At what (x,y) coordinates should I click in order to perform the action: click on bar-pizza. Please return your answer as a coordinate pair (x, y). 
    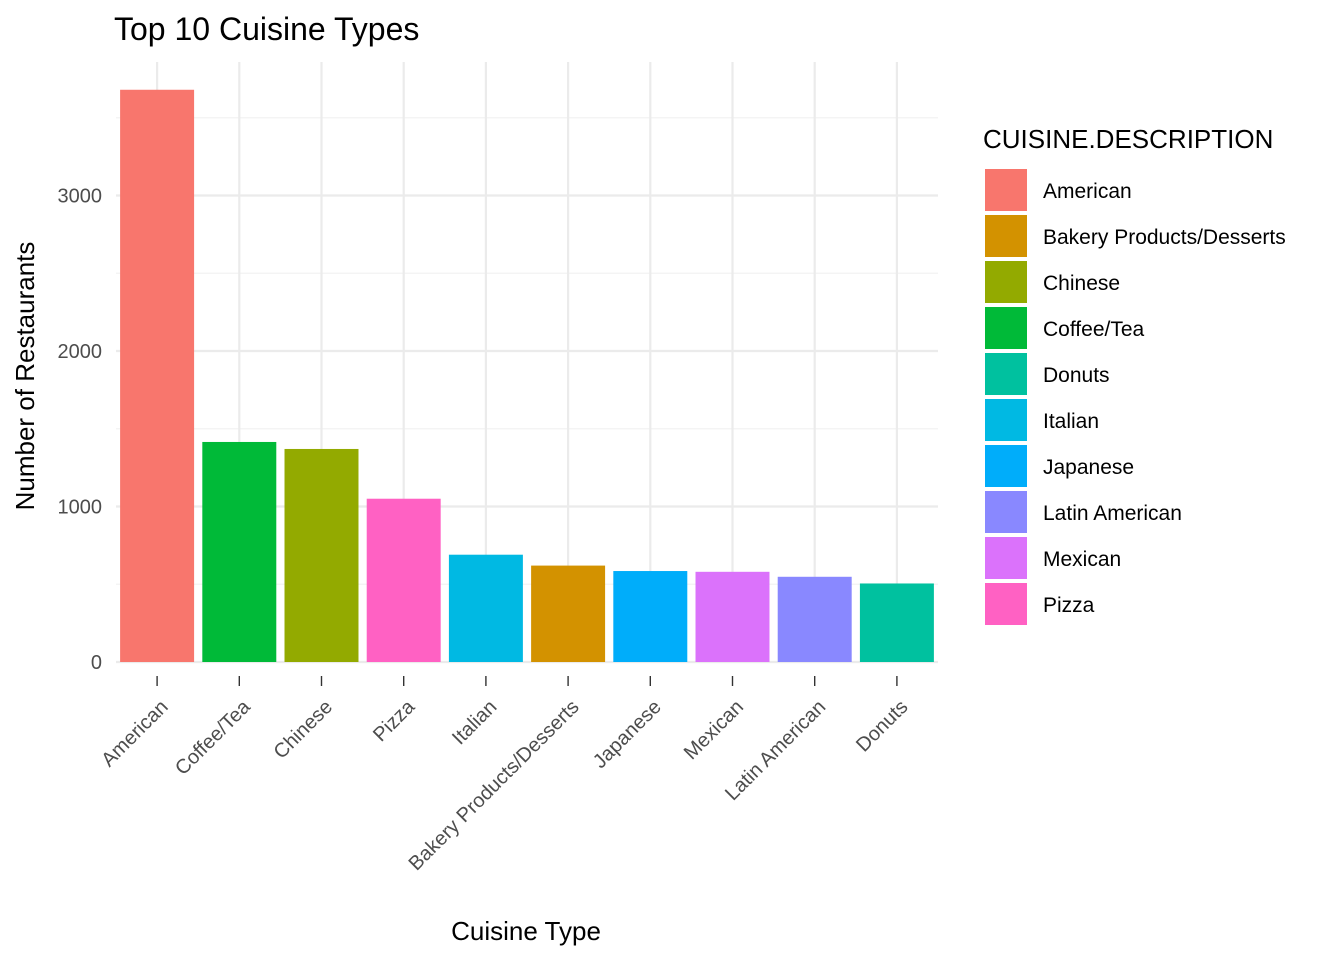
    Looking at the image, I should click on (403, 580).